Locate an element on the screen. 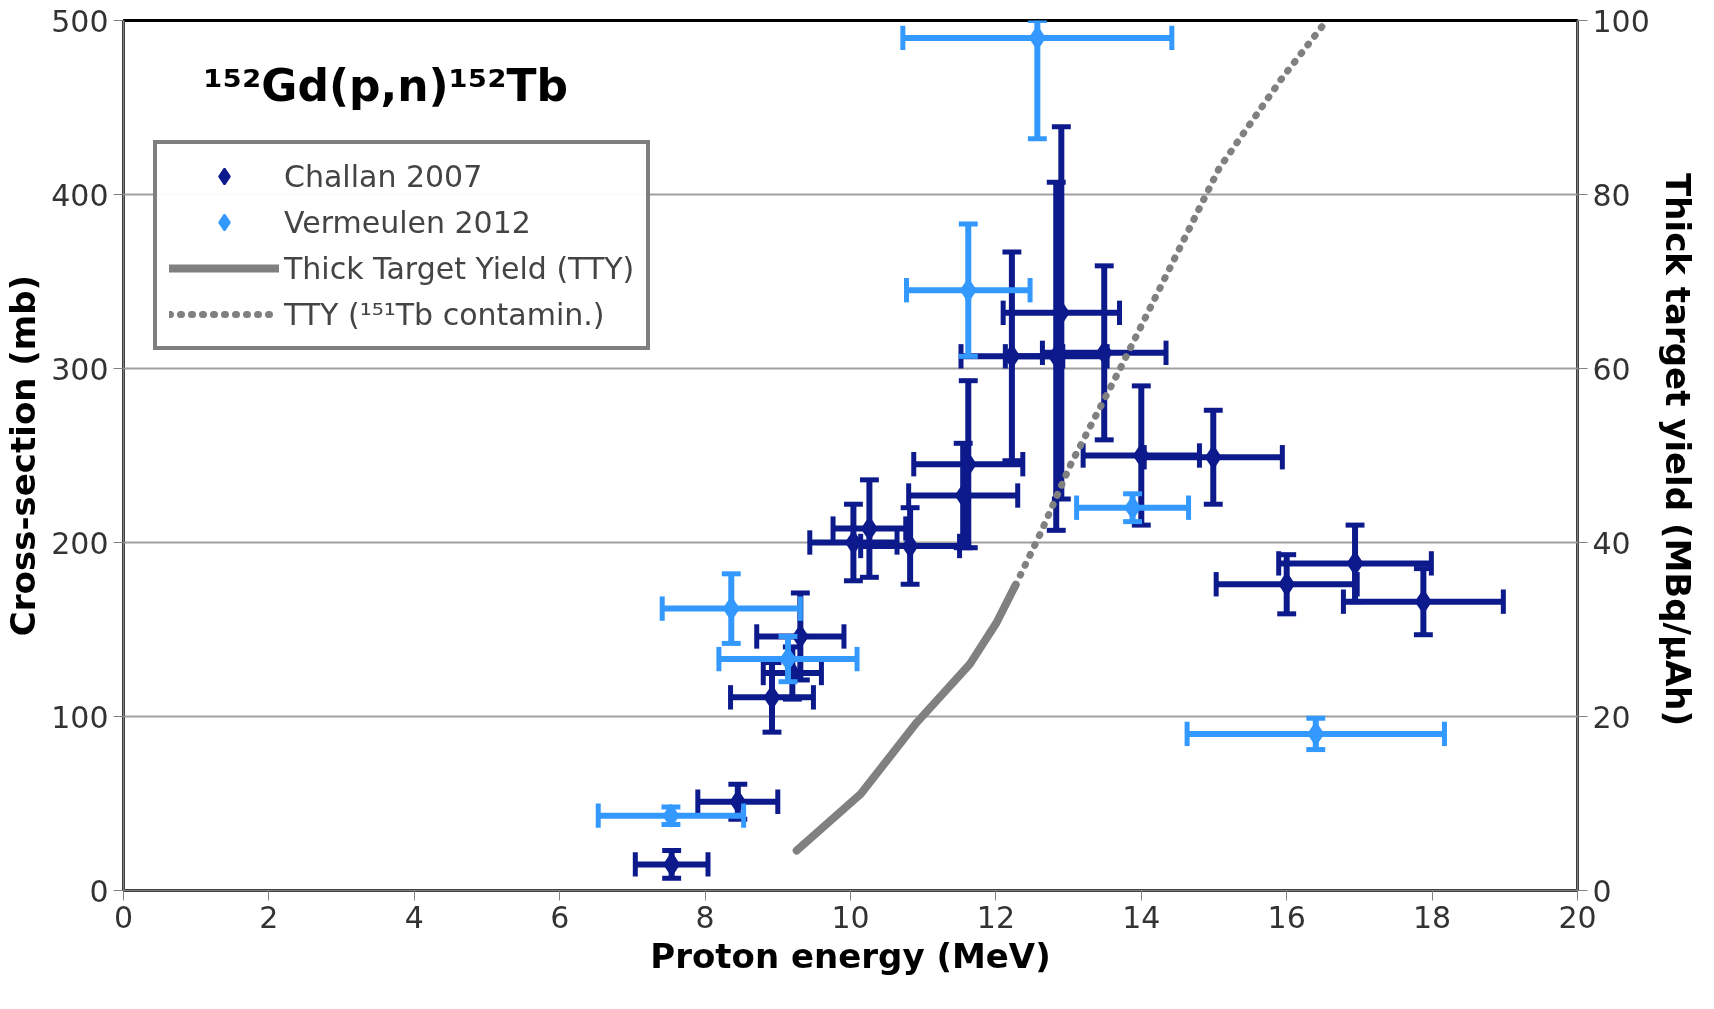  legend-label: Challan 2007 is located at coordinates (383, 176).